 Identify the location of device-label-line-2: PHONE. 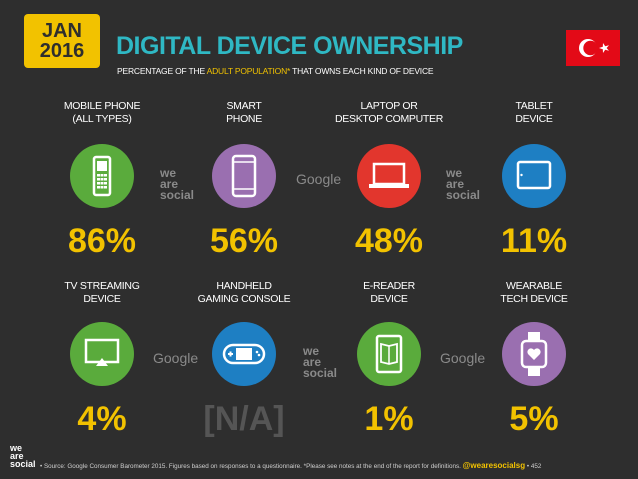
(244, 119).